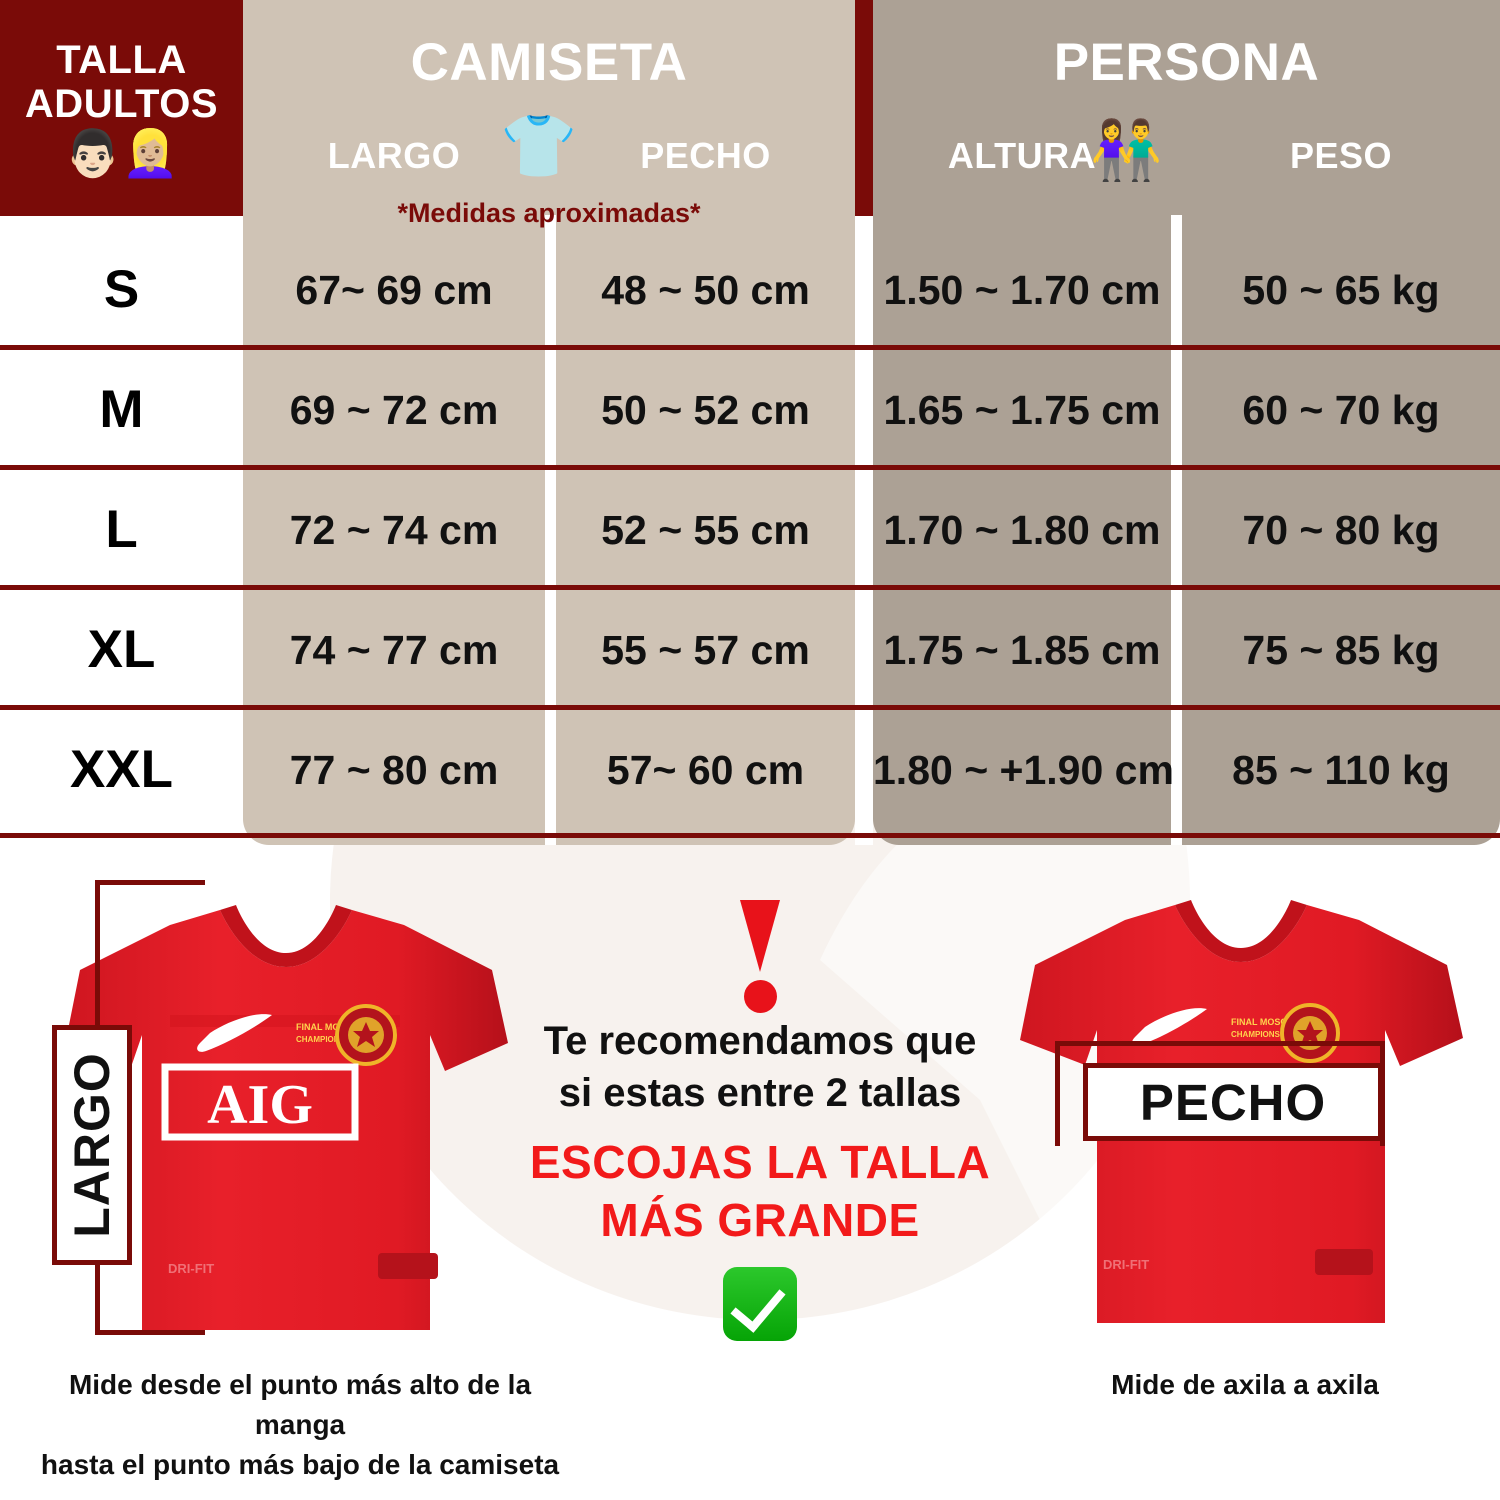 The image size is (1500, 1500). Describe the element at coordinates (121, 104) in the screenshot. I see `talla-line-2: ADULTOS` at that location.